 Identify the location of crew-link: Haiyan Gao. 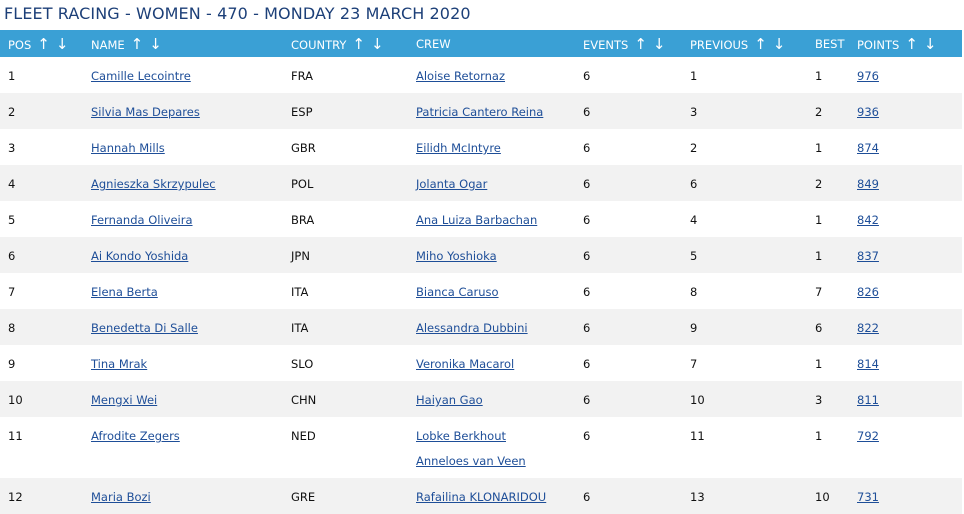
(449, 400).